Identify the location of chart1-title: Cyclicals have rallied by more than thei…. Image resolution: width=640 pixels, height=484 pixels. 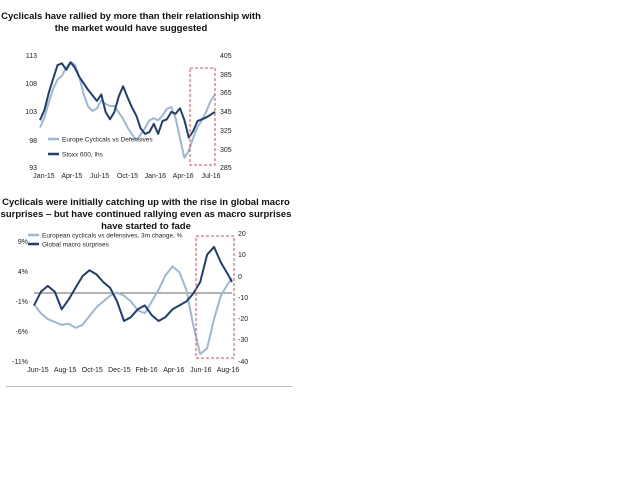
(131, 22).